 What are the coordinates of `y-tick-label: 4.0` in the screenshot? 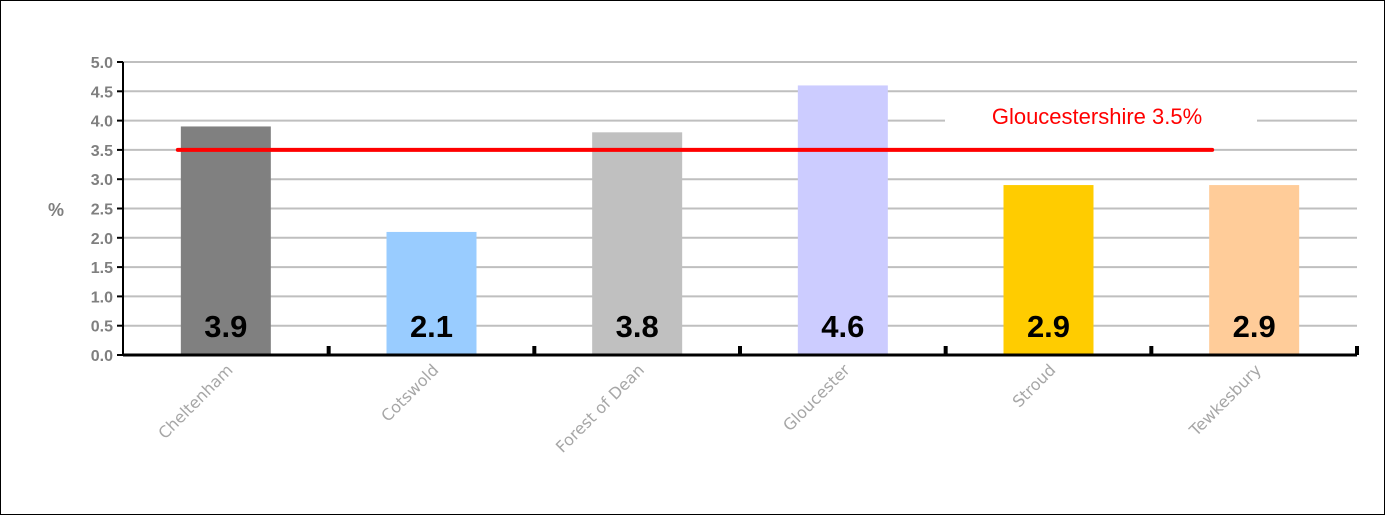 It's located at (102, 122).